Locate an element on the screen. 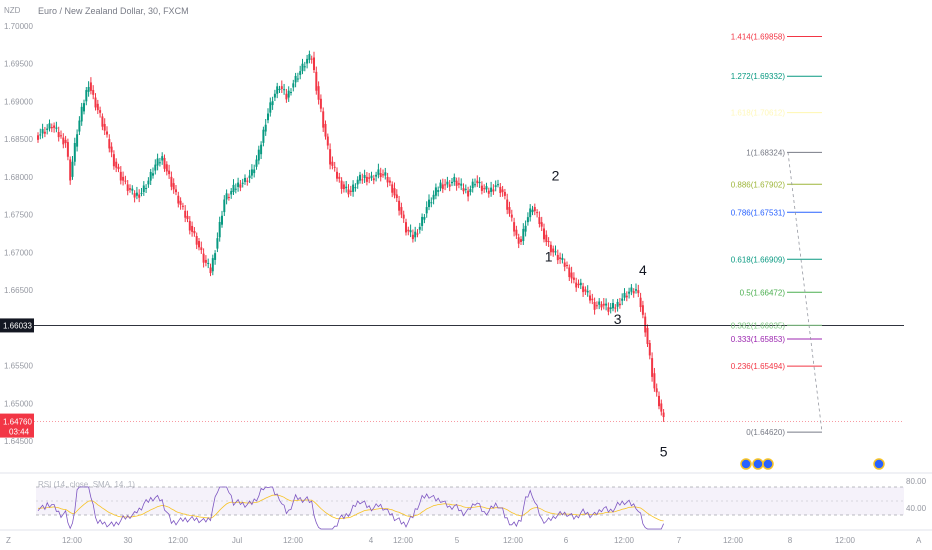 This screenshot has width=932, height=550. y-tick-label: 1.65000 is located at coordinates (18, 403).